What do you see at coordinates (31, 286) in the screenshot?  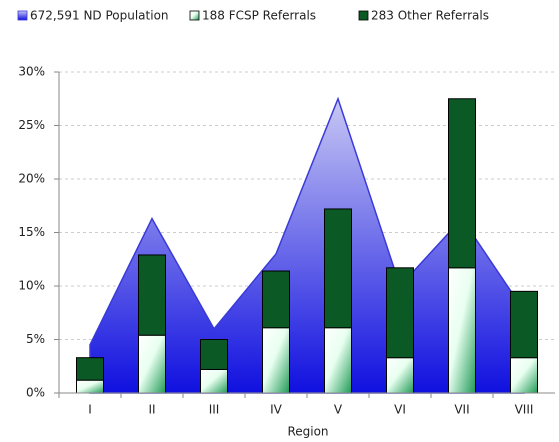 I see `y-tick-label: 10%` at bounding box center [31, 286].